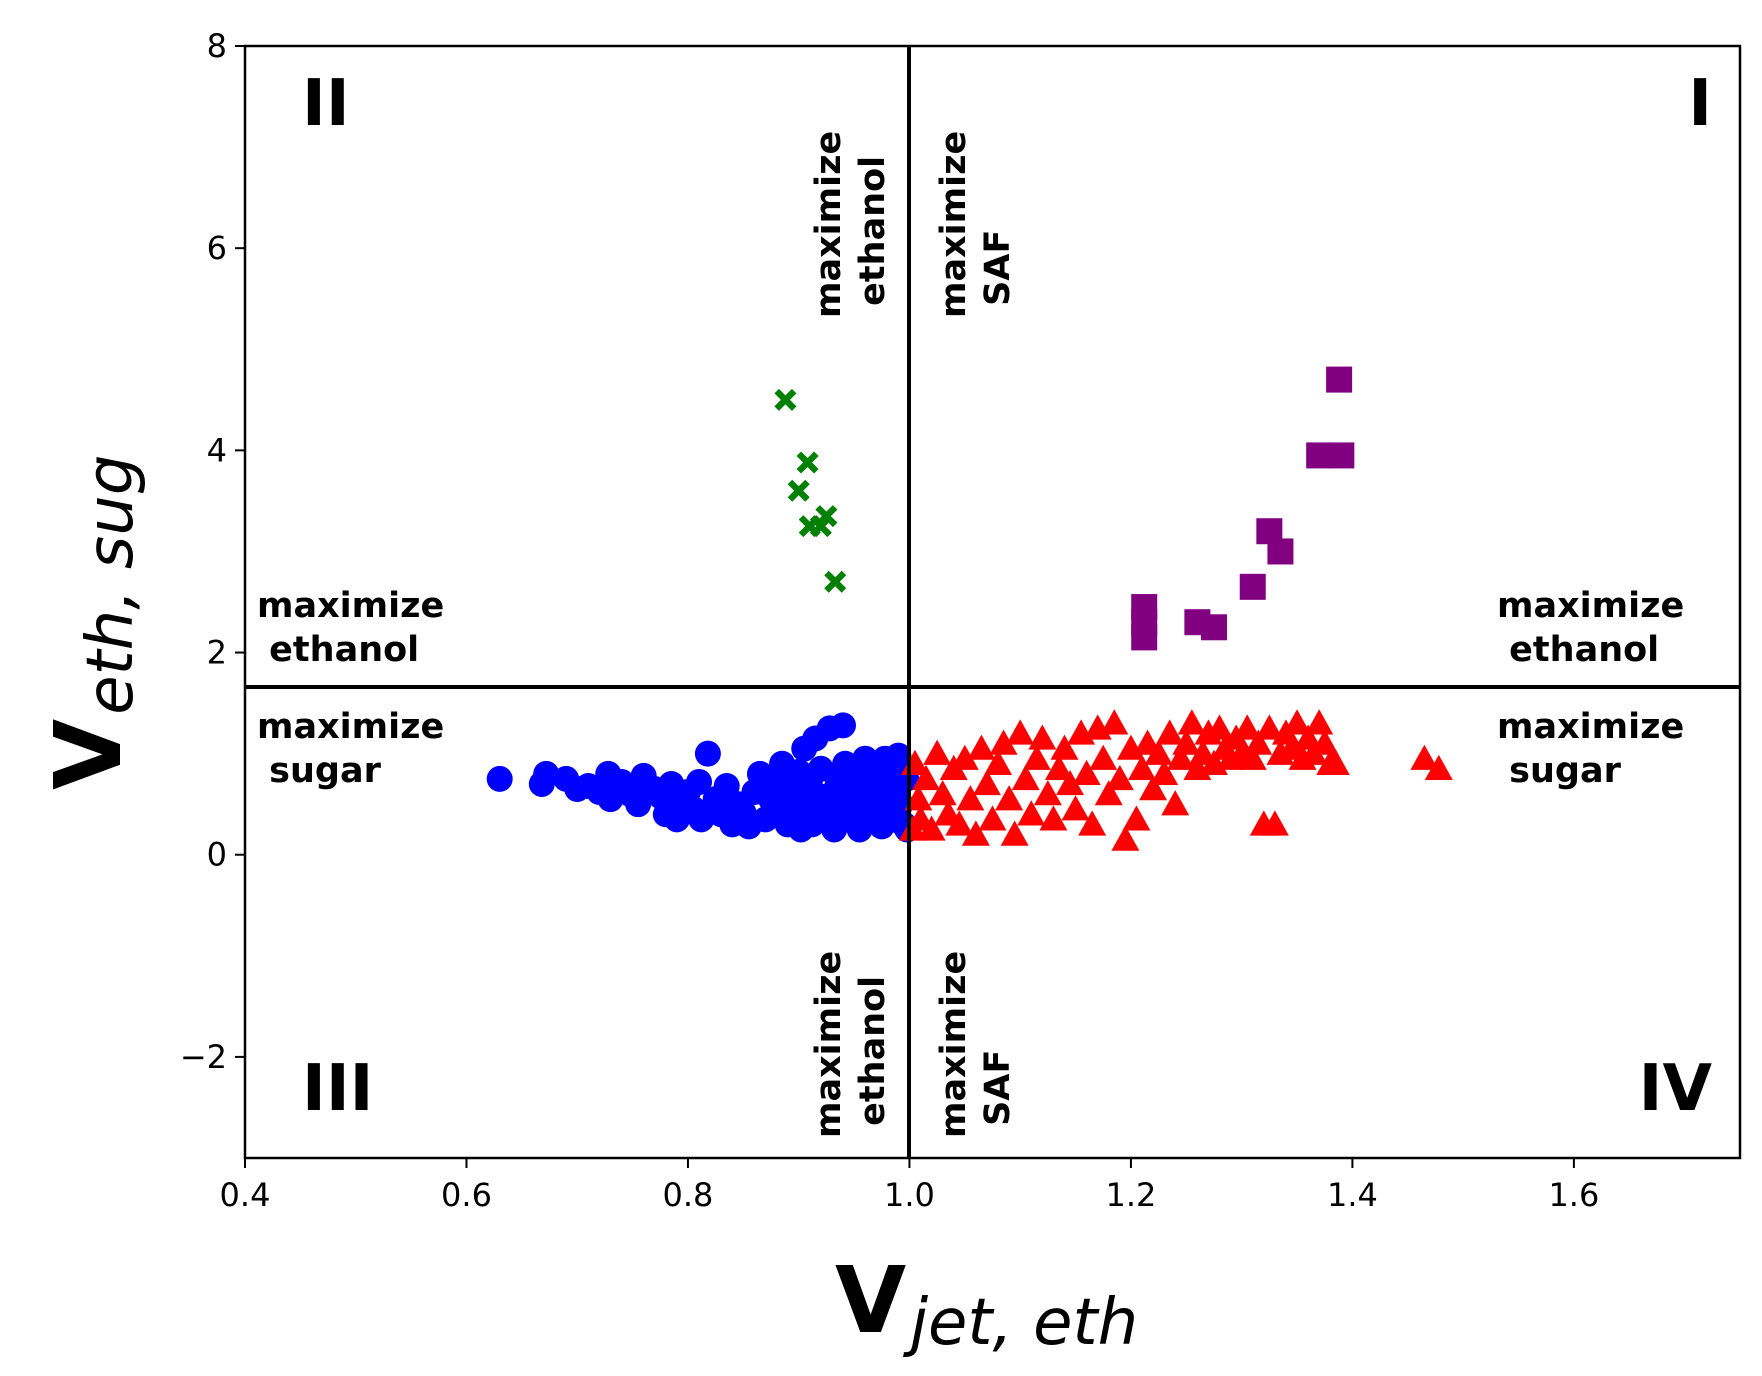  Describe the element at coordinates (466, 1195) in the screenshot. I see `x-tick-label: 0.6` at that location.